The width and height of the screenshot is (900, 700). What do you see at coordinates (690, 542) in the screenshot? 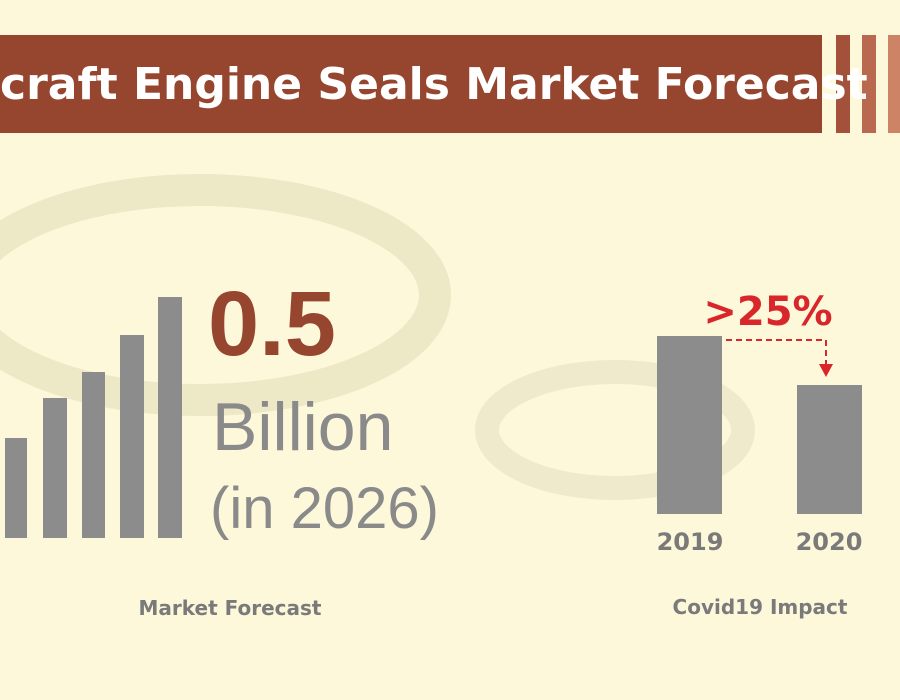
I see `year-label: 2019` at bounding box center [690, 542].